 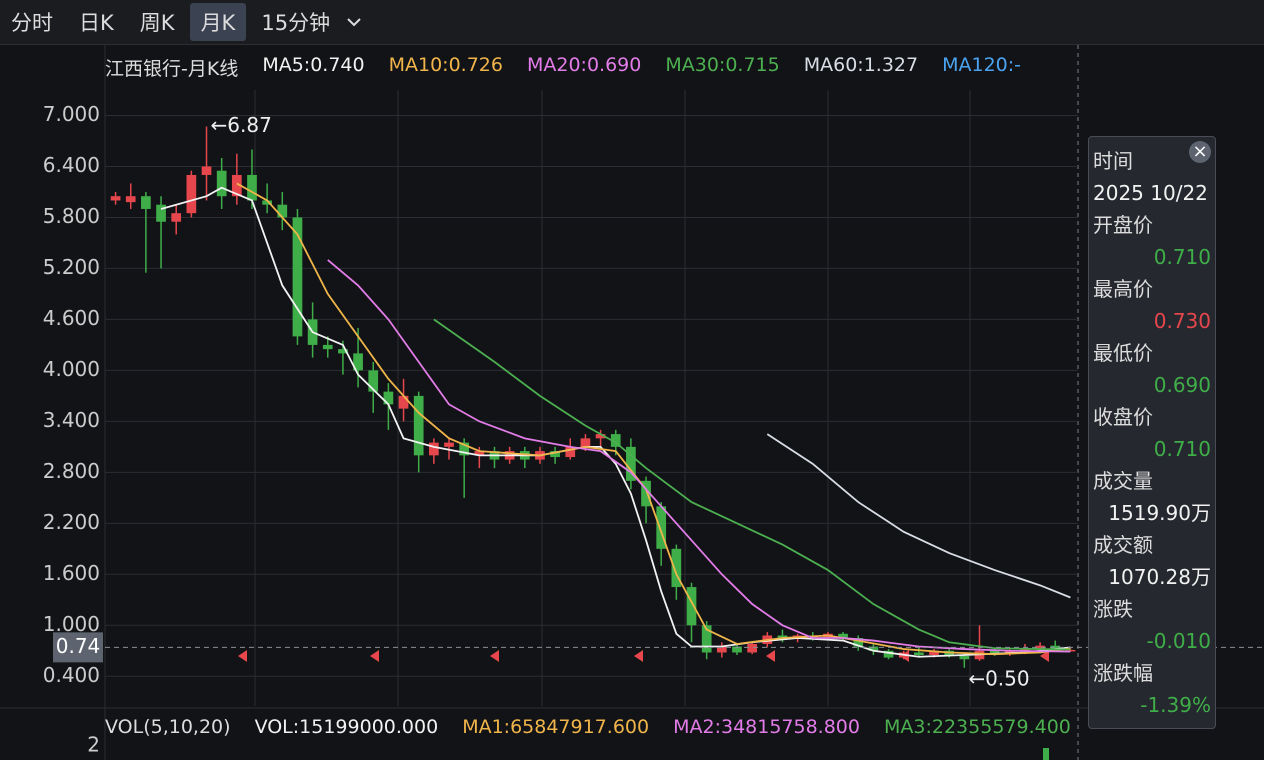 I want to click on chevron, so click(x=354, y=22).